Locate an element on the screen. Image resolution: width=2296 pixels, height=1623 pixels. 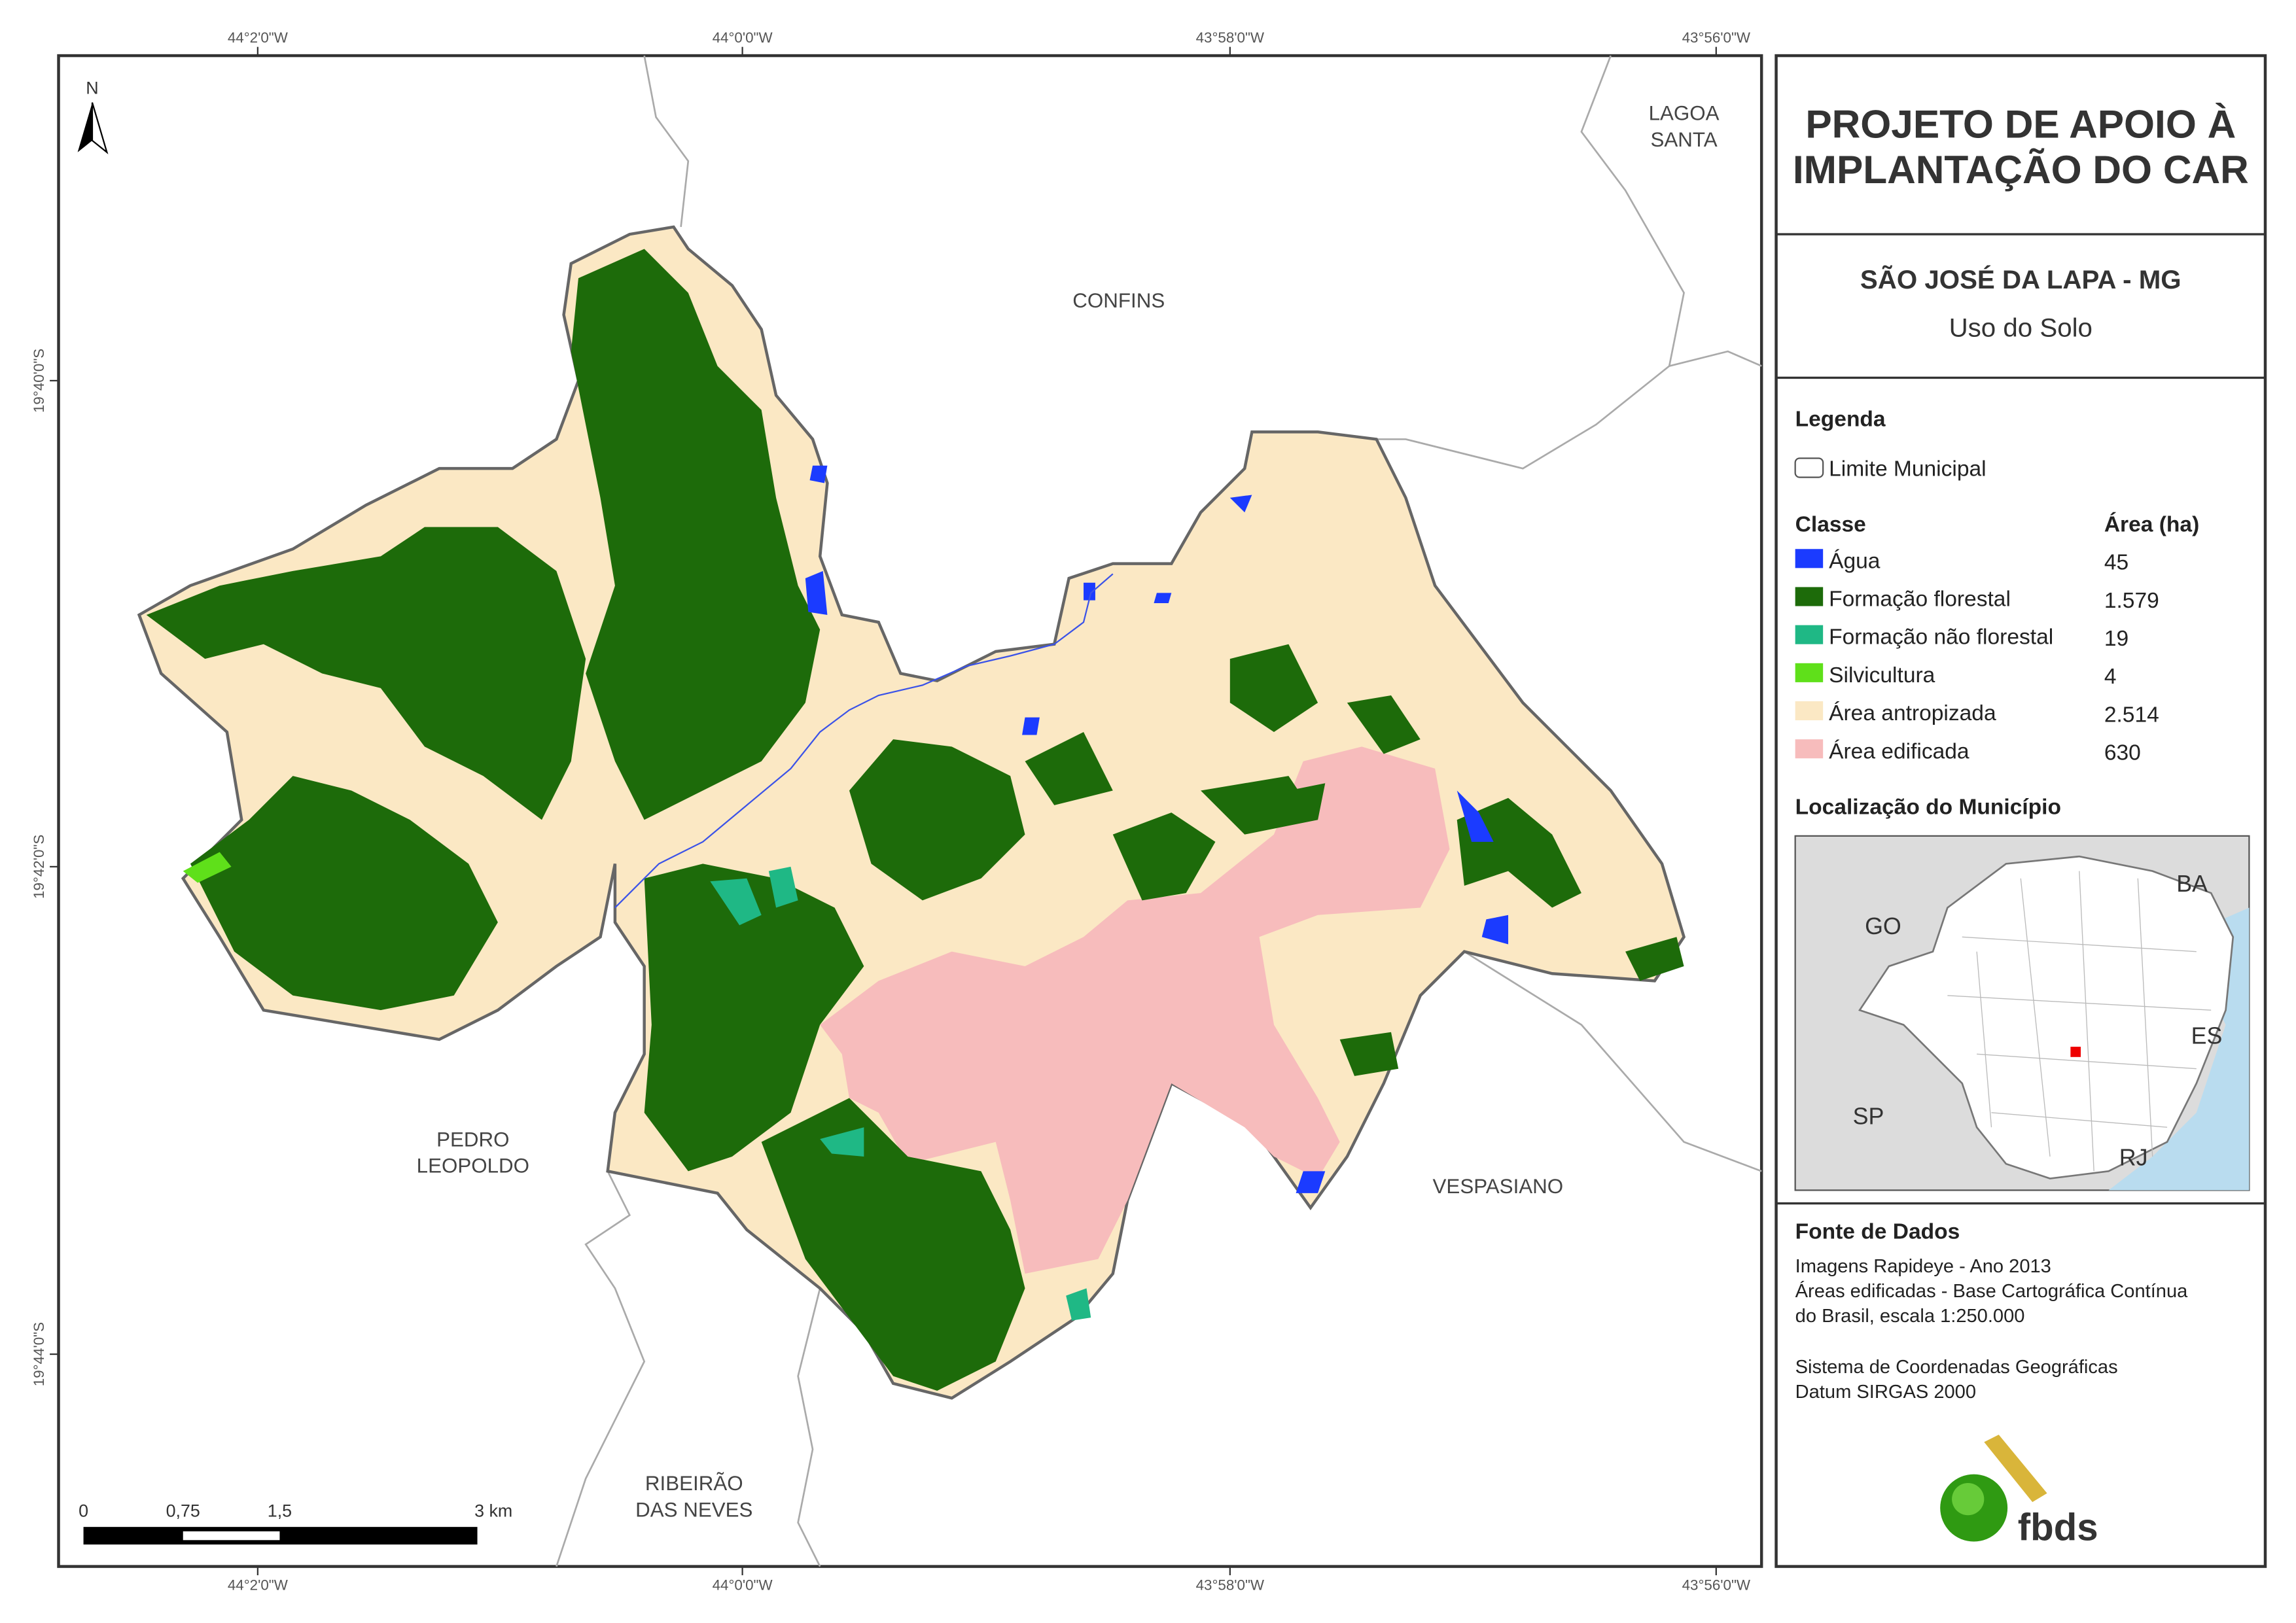
panel-dividers is located at coordinates (2021, 719).